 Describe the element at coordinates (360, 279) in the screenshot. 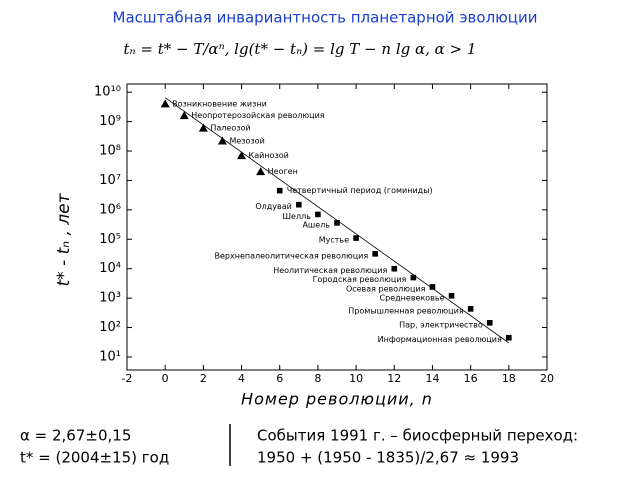

I see `point-label: Городская революция` at that location.